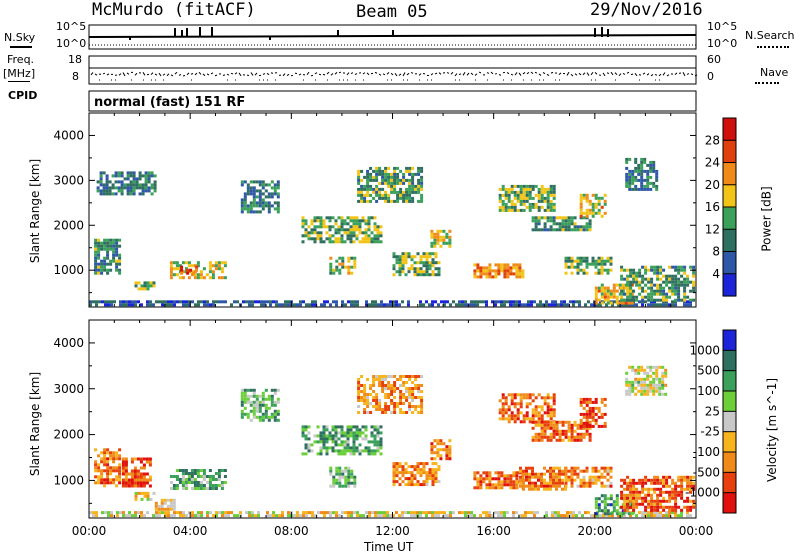 Image resolution: width=800 pixels, height=554 pixels. I want to click on colorbar-tick-label: 16, so click(712, 207).